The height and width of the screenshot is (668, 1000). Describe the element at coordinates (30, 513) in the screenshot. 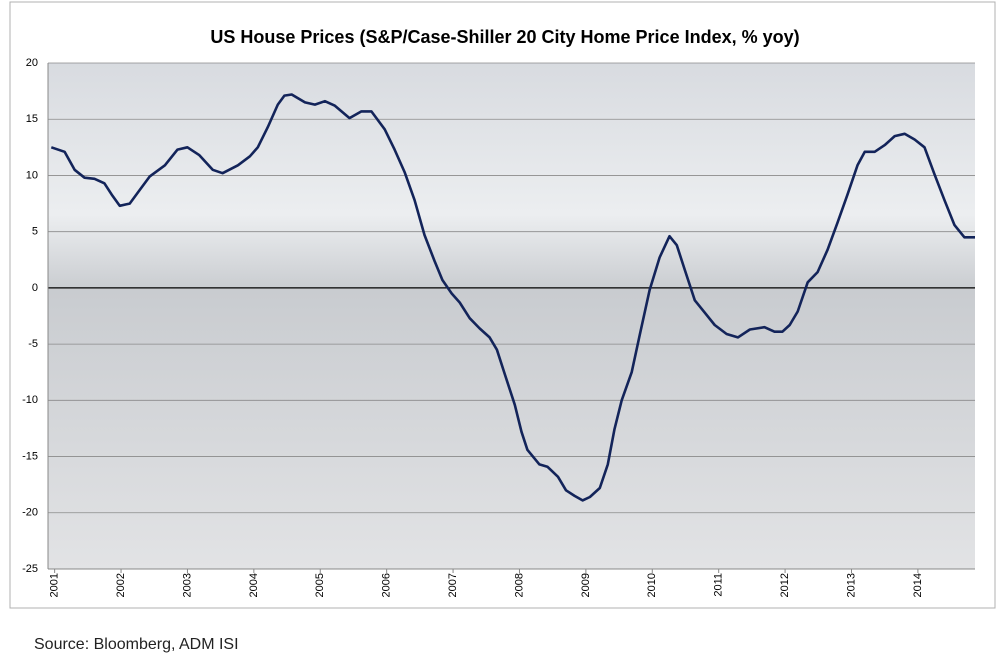

I see `y-tick-label: -20` at that location.